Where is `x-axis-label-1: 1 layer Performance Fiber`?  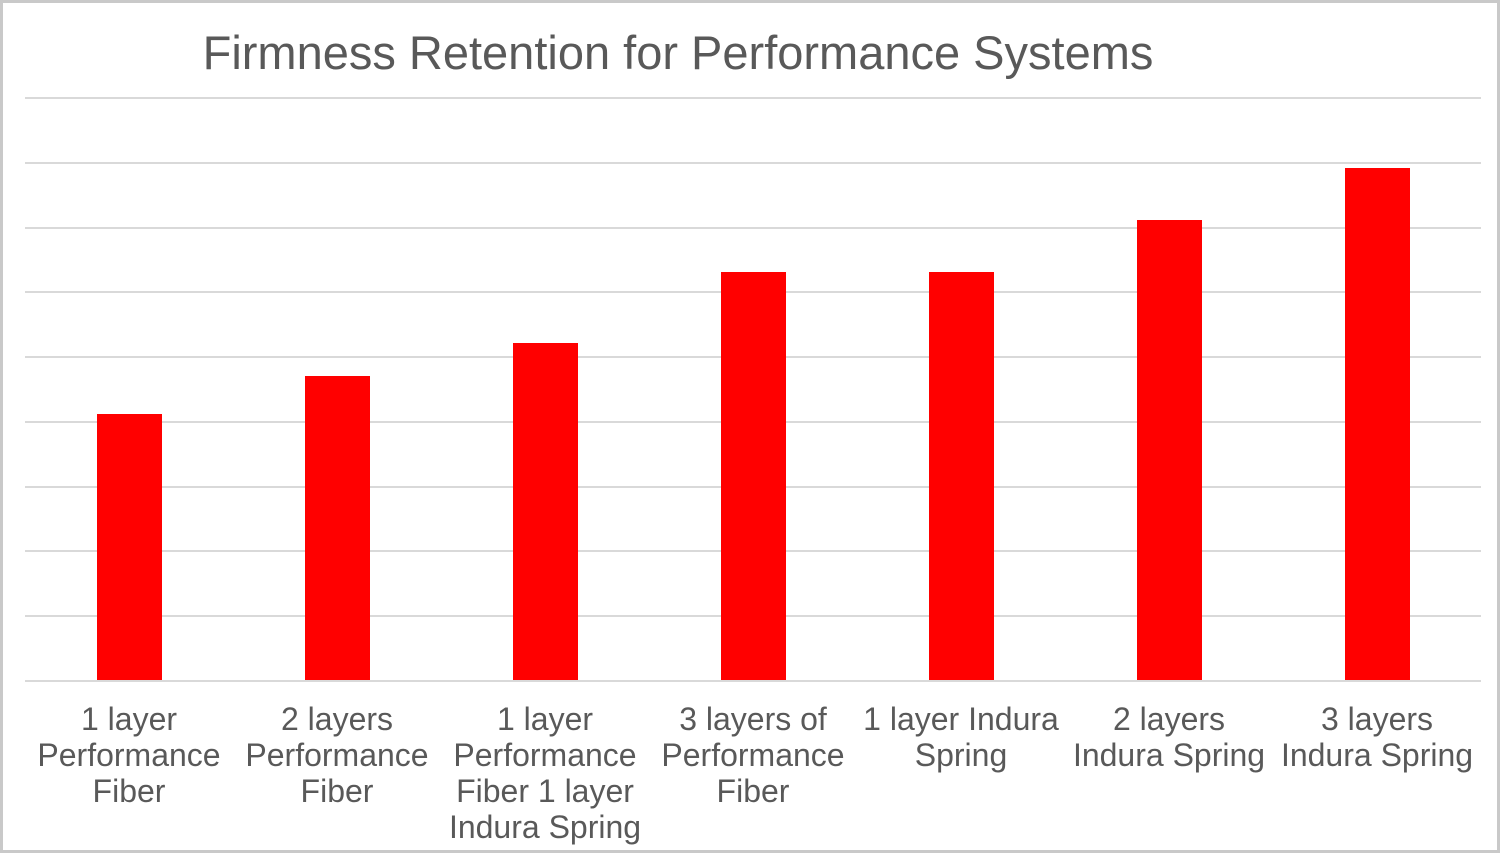
x-axis-label-1: 1 layer Performance Fiber is located at coordinates (129, 755).